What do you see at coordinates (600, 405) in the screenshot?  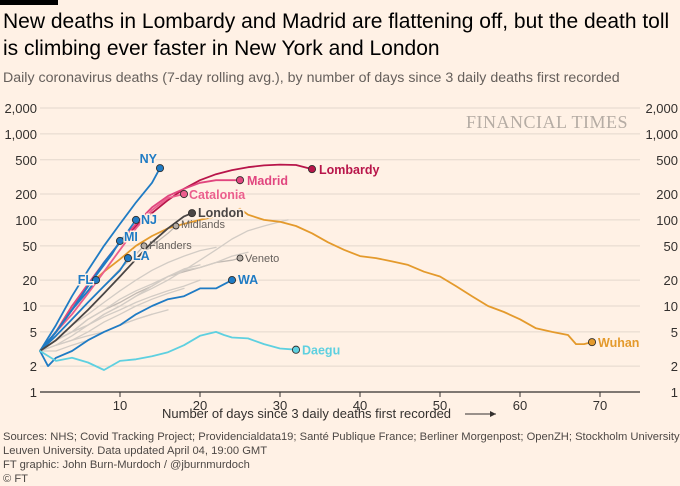 I see `x-tick-label: 70` at bounding box center [600, 405].